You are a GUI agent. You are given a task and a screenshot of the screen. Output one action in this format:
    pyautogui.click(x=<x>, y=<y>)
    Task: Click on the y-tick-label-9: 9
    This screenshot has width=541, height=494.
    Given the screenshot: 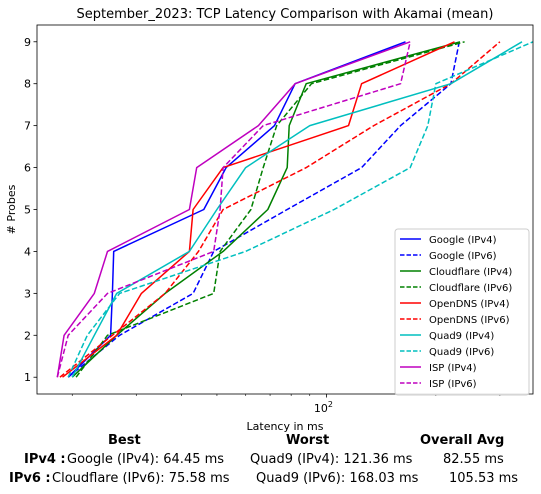 What is the action you would take?
    pyautogui.click(x=27, y=42)
    